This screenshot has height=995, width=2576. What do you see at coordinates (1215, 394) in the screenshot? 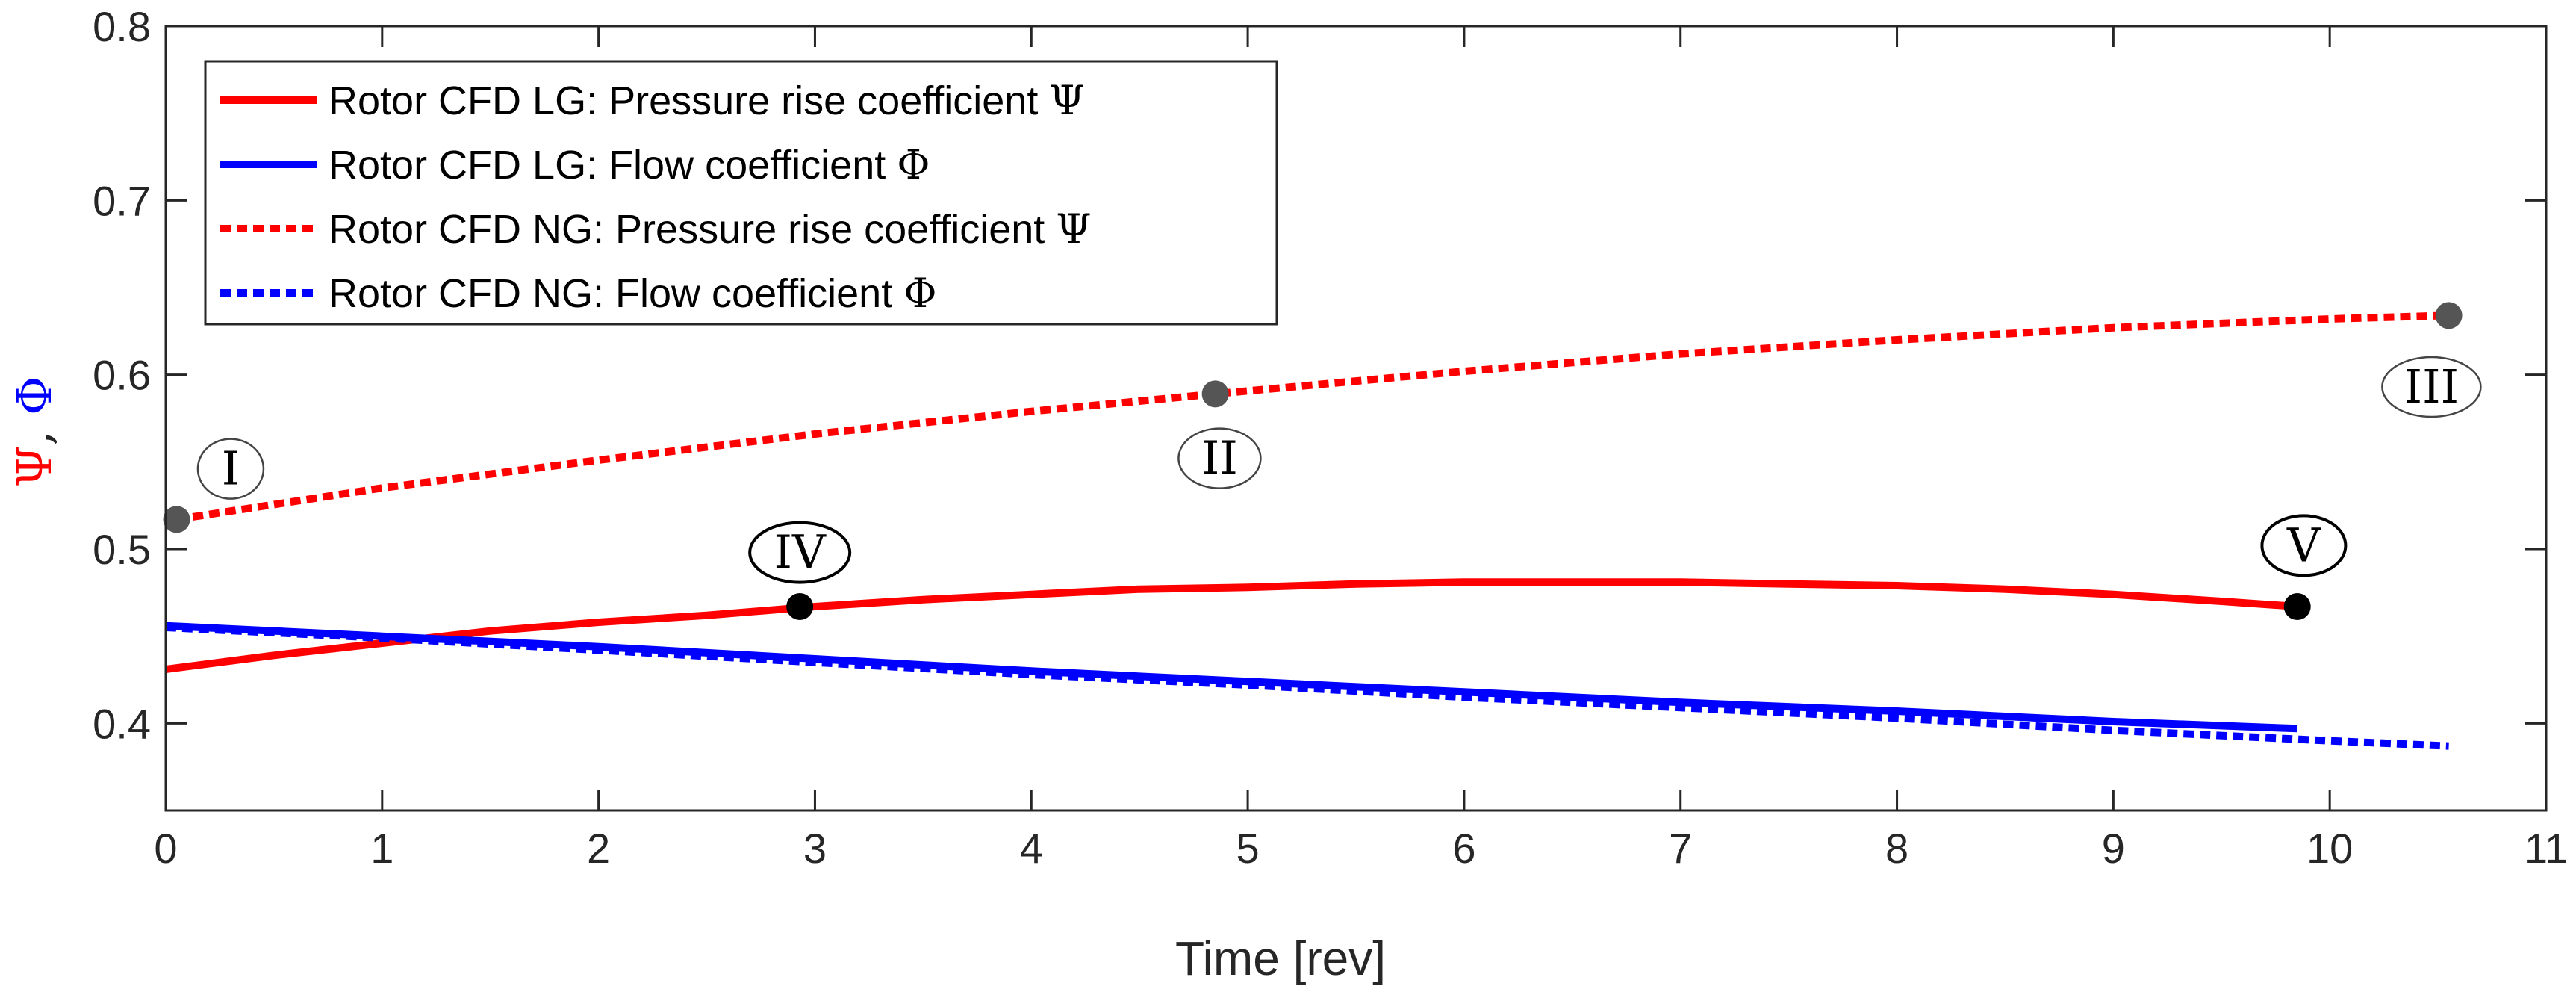
I see `marker-point-ii` at bounding box center [1215, 394].